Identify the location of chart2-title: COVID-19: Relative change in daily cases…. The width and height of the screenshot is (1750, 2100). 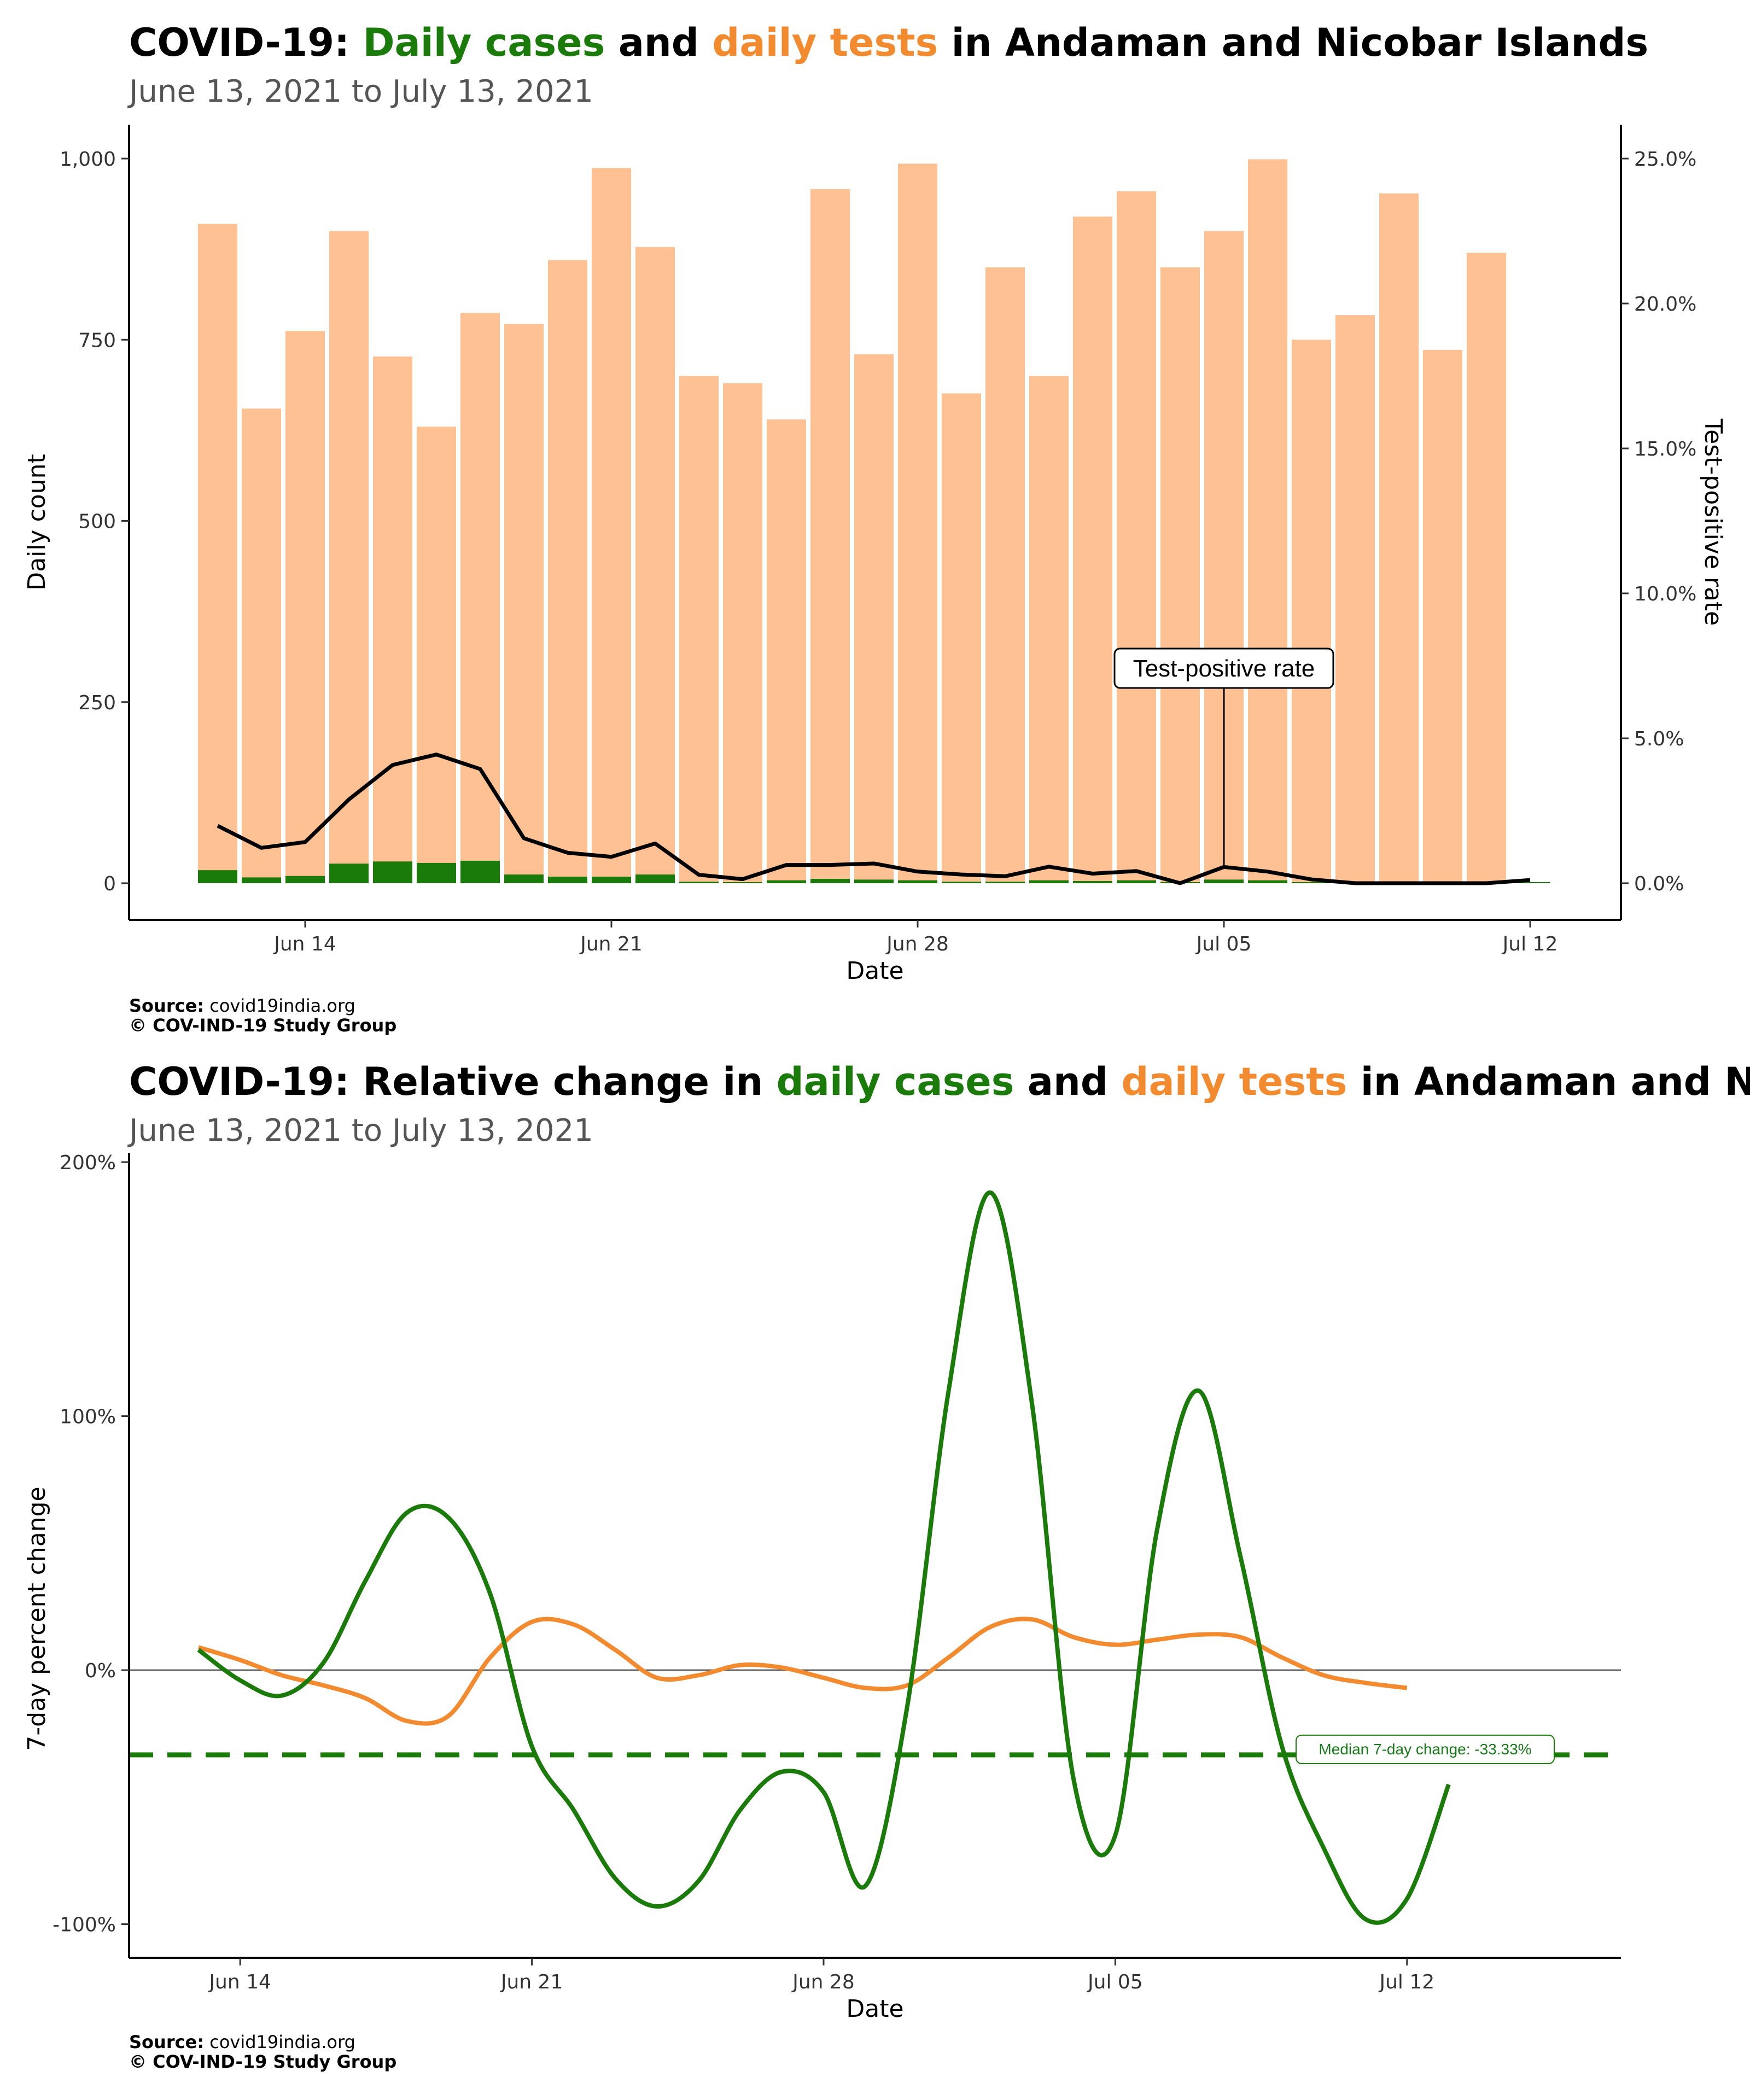
(939, 1081).